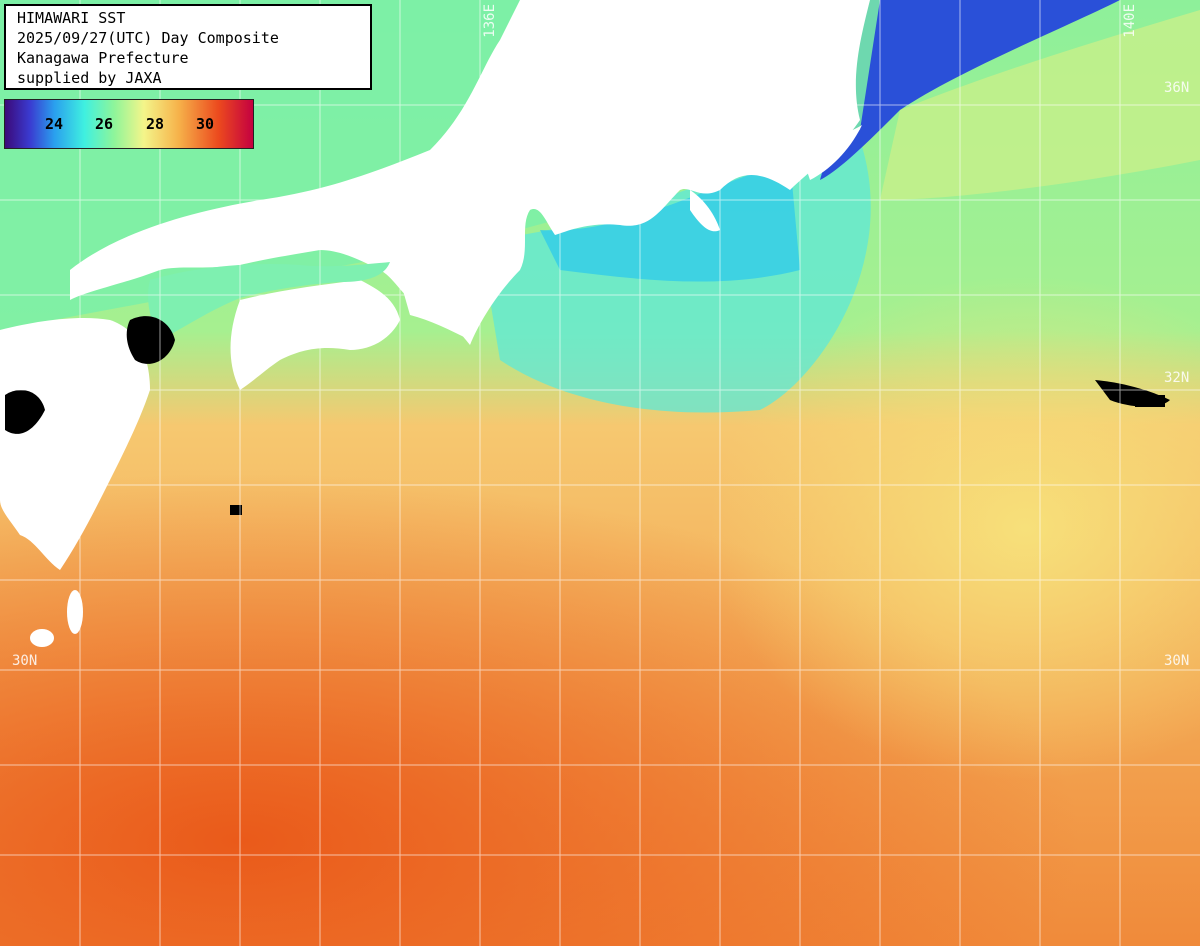 This screenshot has height=946, width=1200. Describe the element at coordinates (315, 335) in the screenshot. I see `land-shikoku` at that location.